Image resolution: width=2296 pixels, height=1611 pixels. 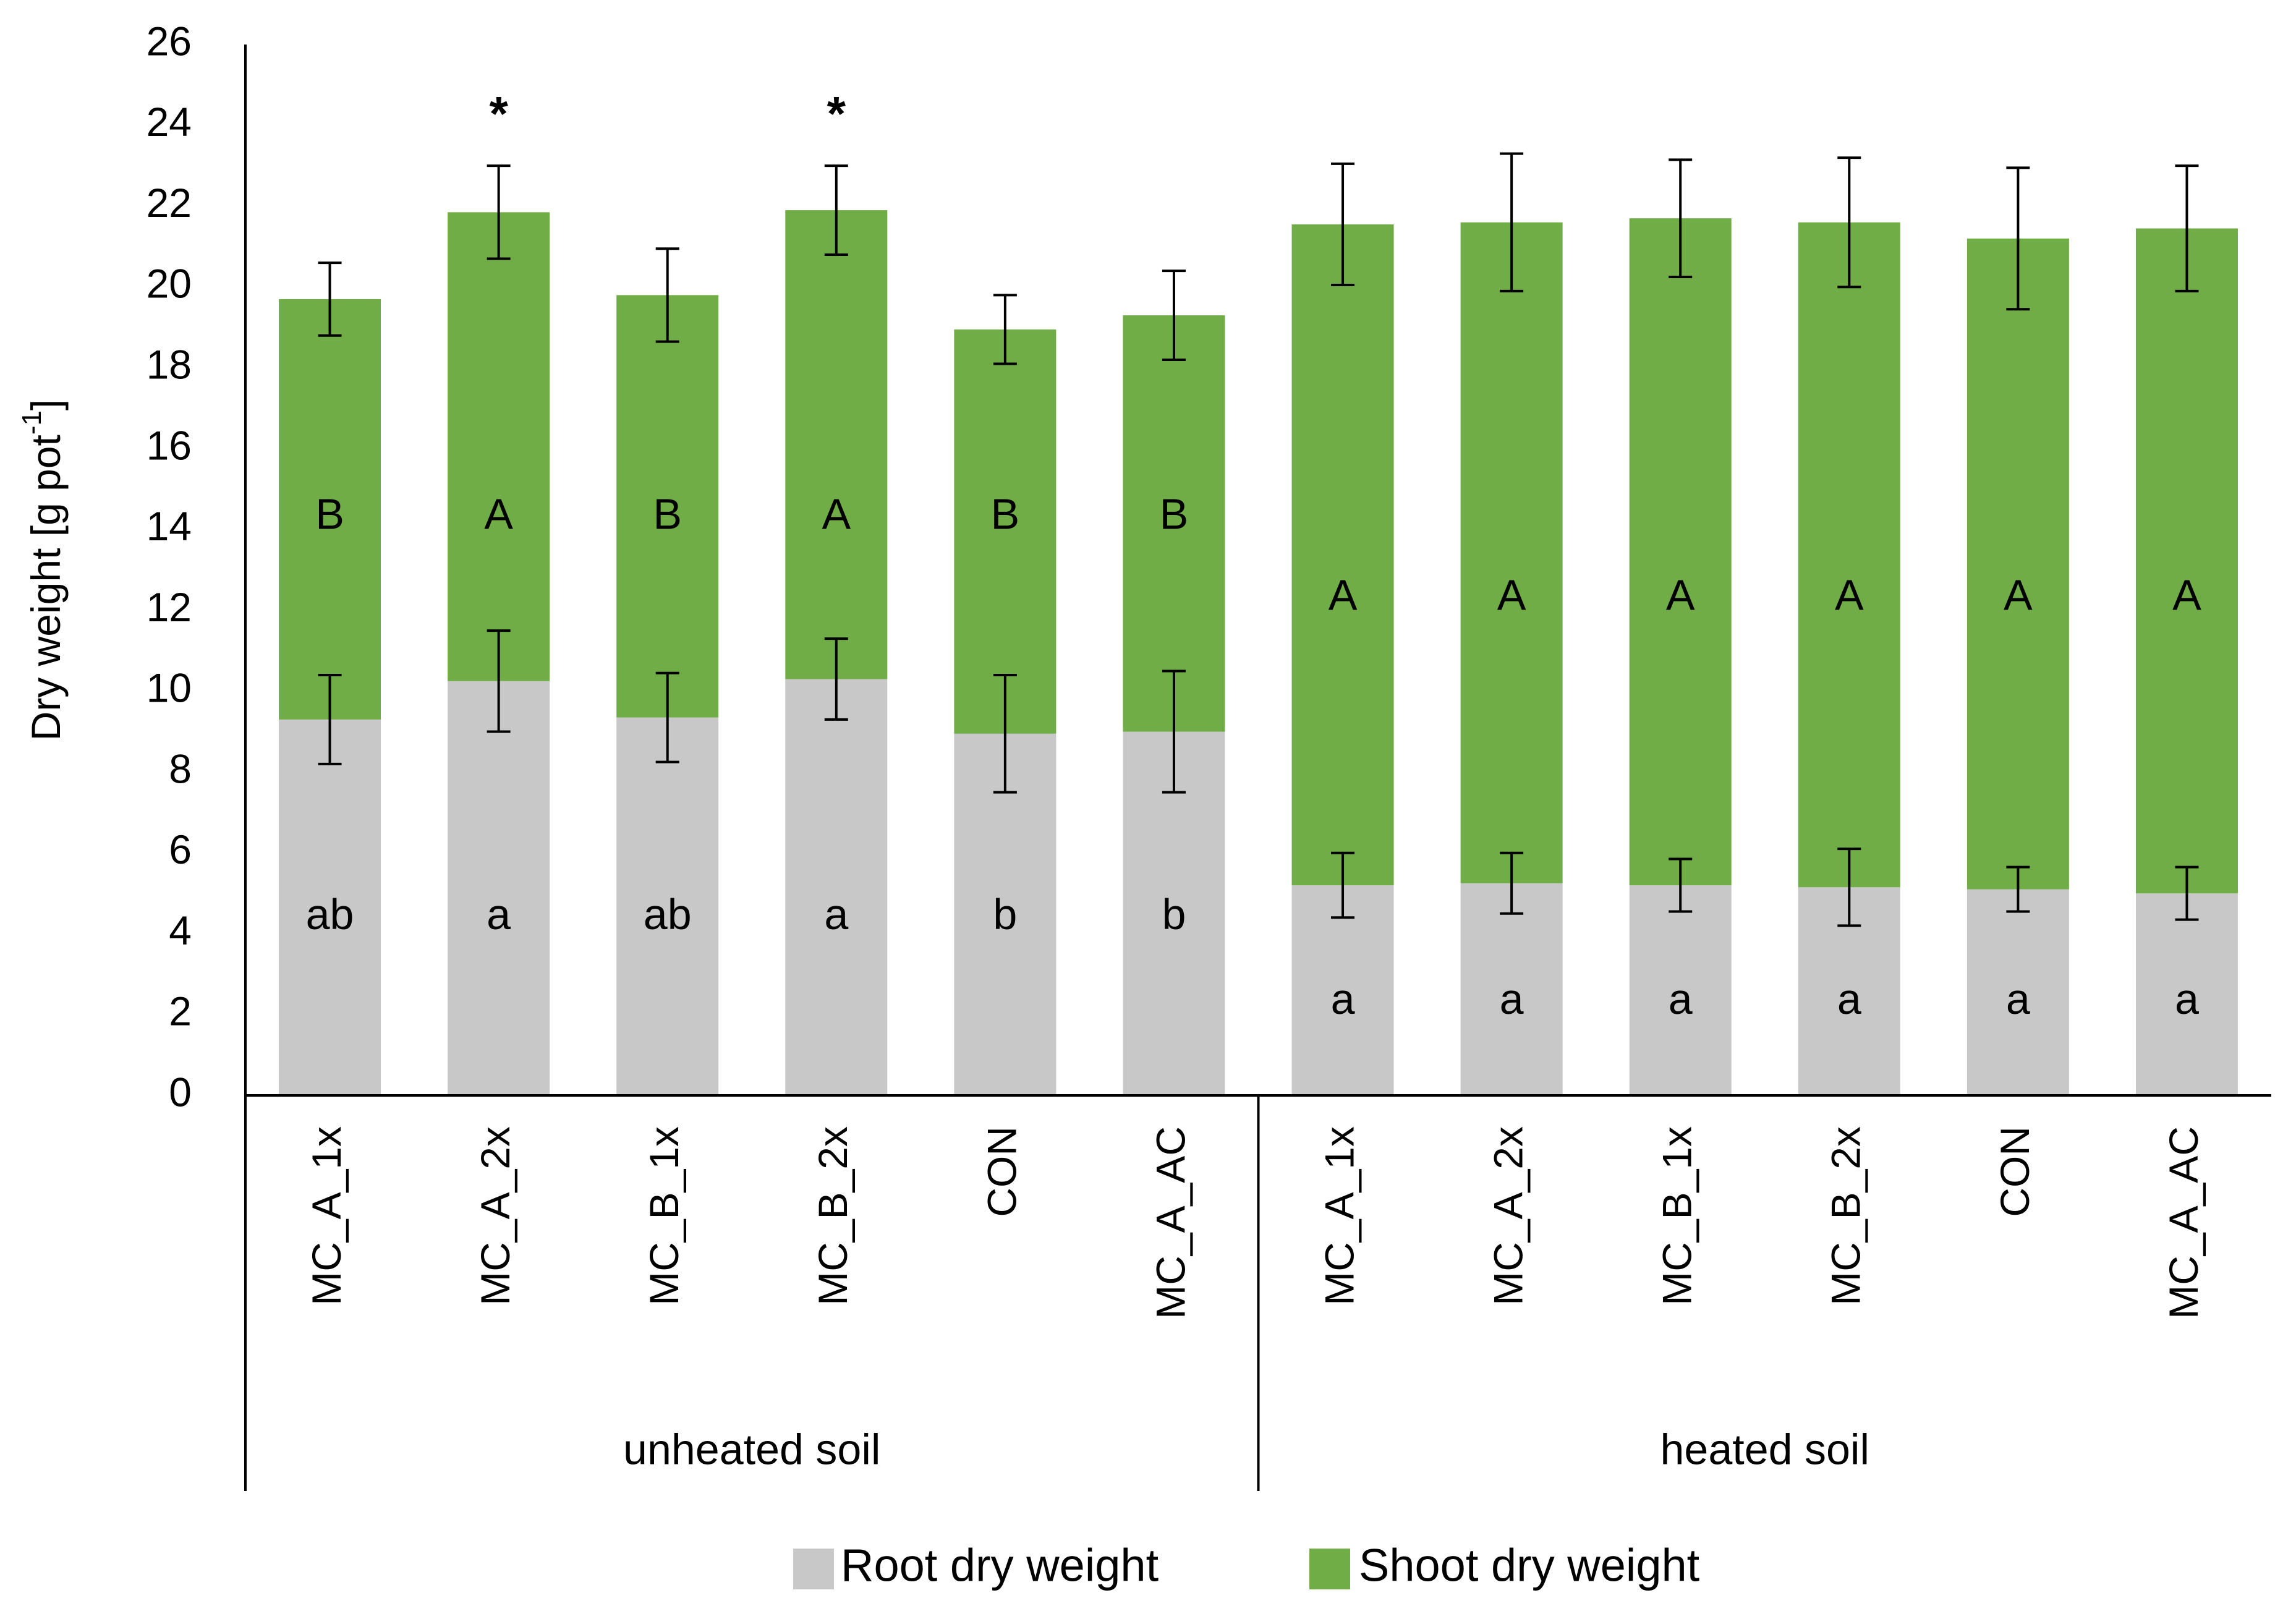 I want to click on root-letter-6: b, so click(x=1174, y=914).